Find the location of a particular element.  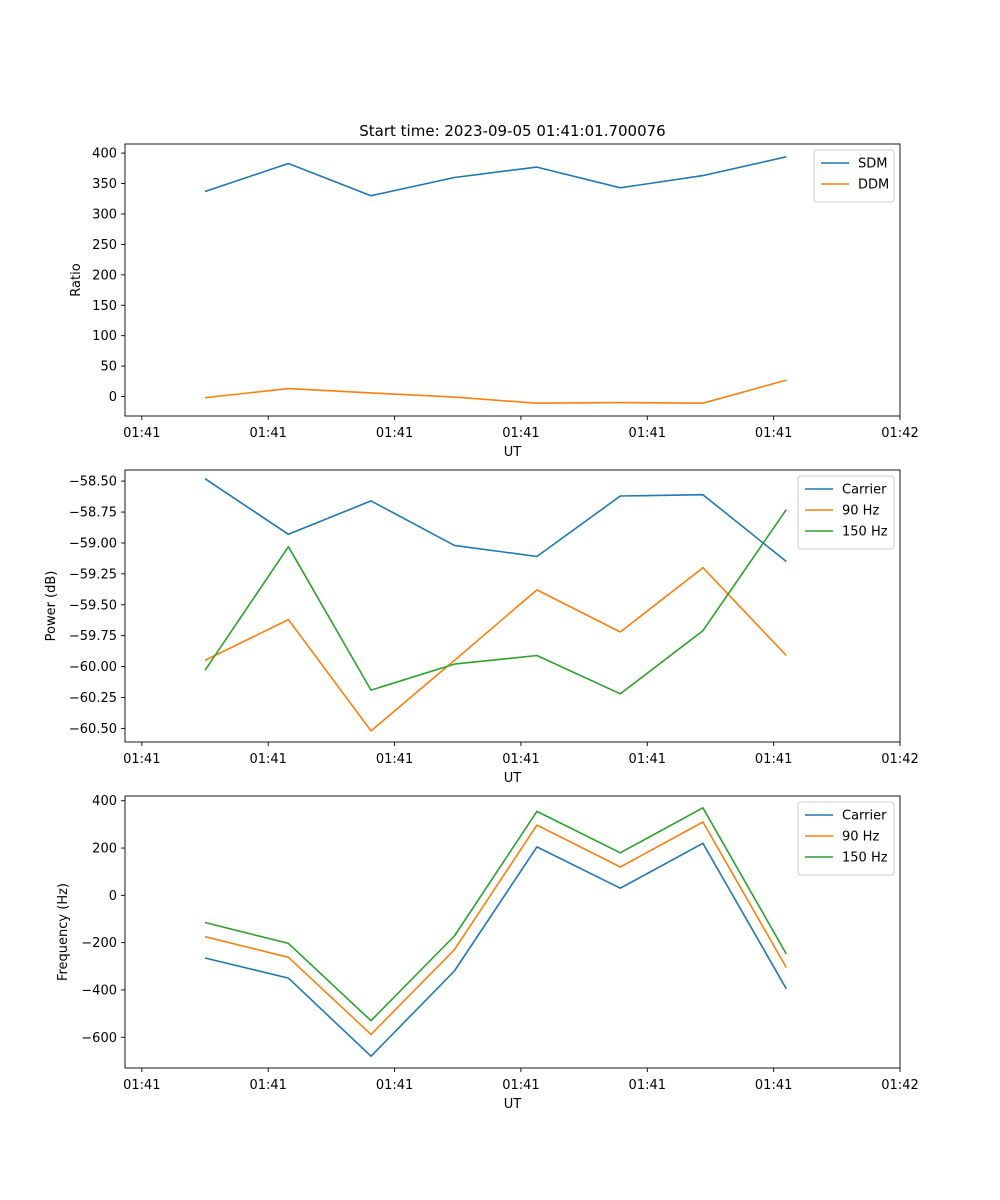

ratio-legend: SDM DDM is located at coordinates (854, 176).